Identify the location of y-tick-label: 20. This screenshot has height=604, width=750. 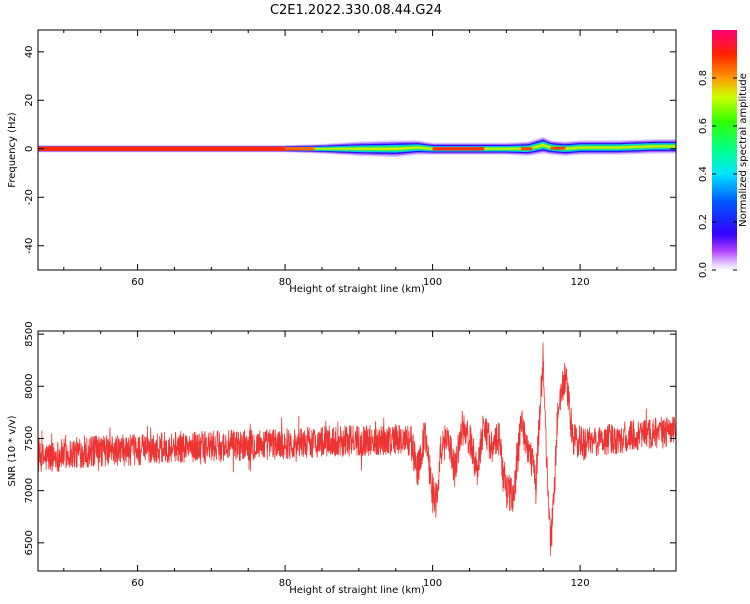
(29, 100).